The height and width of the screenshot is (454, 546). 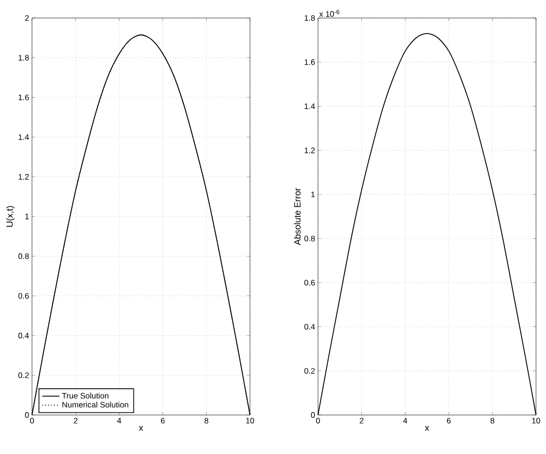 What do you see at coordinates (297, 217) in the screenshot?
I see `y-axis-title: Absolute Error` at bounding box center [297, 217].